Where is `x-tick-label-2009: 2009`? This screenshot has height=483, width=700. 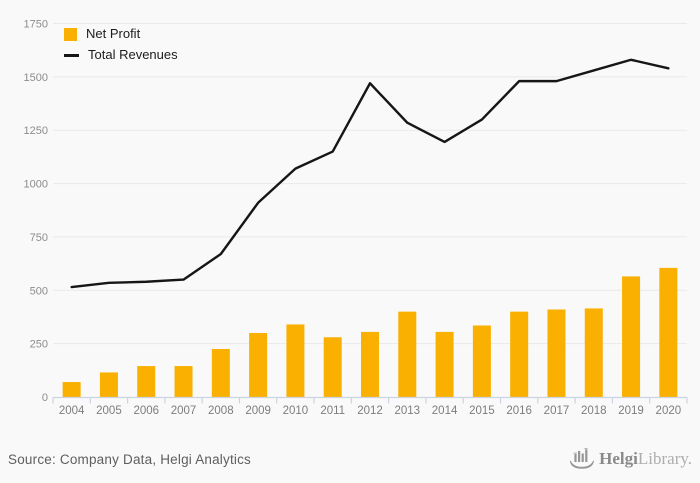 x-tick-label-2009: 2009 is located at coordinates (258, 411).